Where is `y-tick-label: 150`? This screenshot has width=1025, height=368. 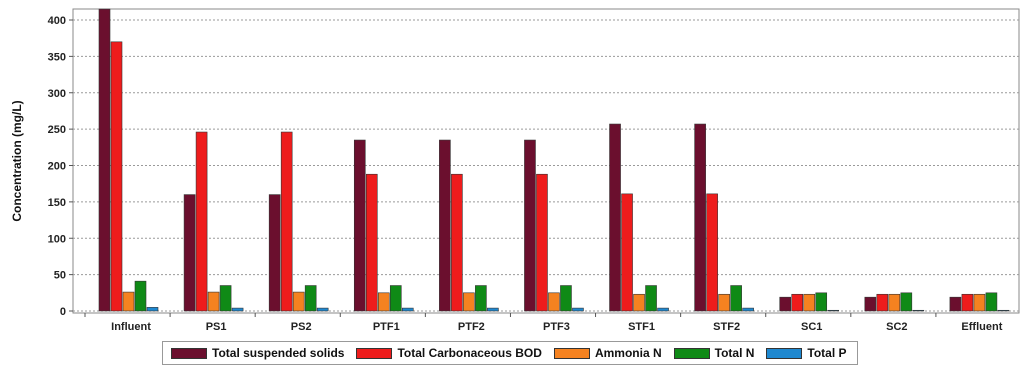
y-tick-label: 150 is located at coordinates (57, 203).